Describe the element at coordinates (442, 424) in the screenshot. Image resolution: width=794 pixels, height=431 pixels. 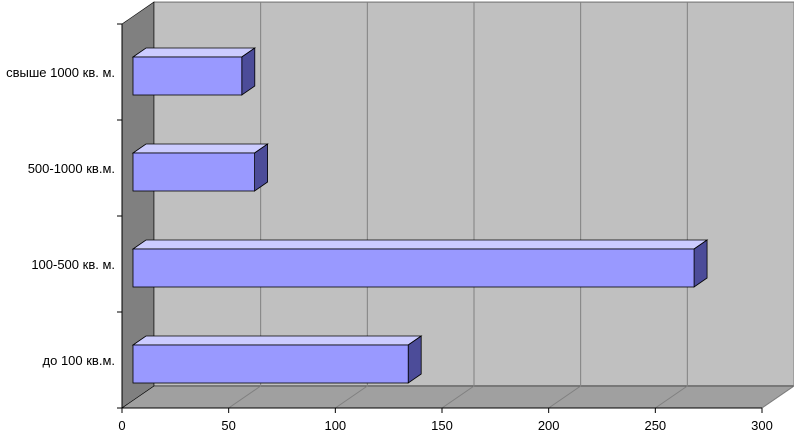
I see `x-tick-label-3: 150` at that location.